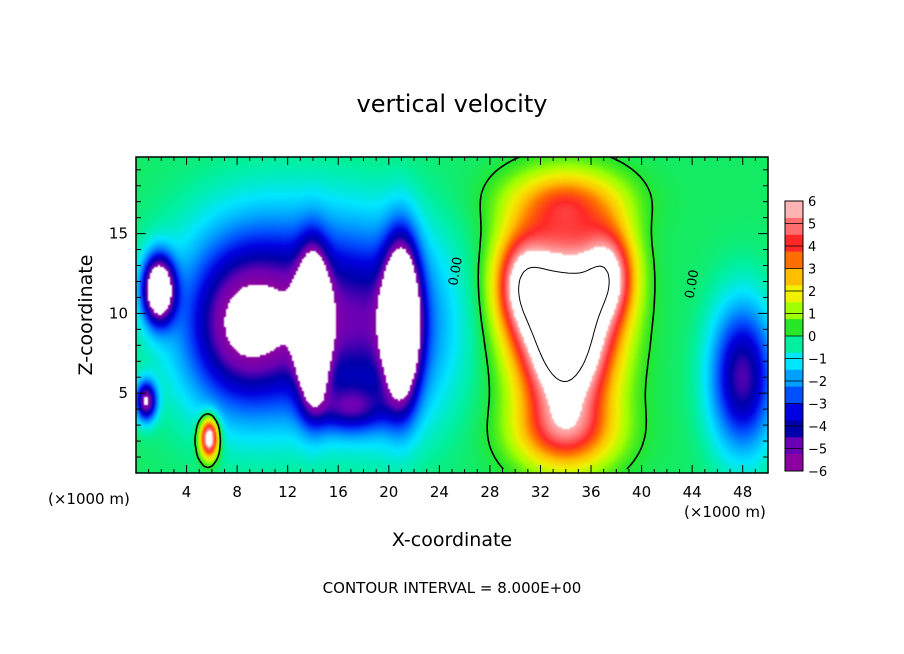  What do you see at coordinates (817, 405) in the screenshot?
I see `colorbar-label: −3` at bounding box center [817, 405].